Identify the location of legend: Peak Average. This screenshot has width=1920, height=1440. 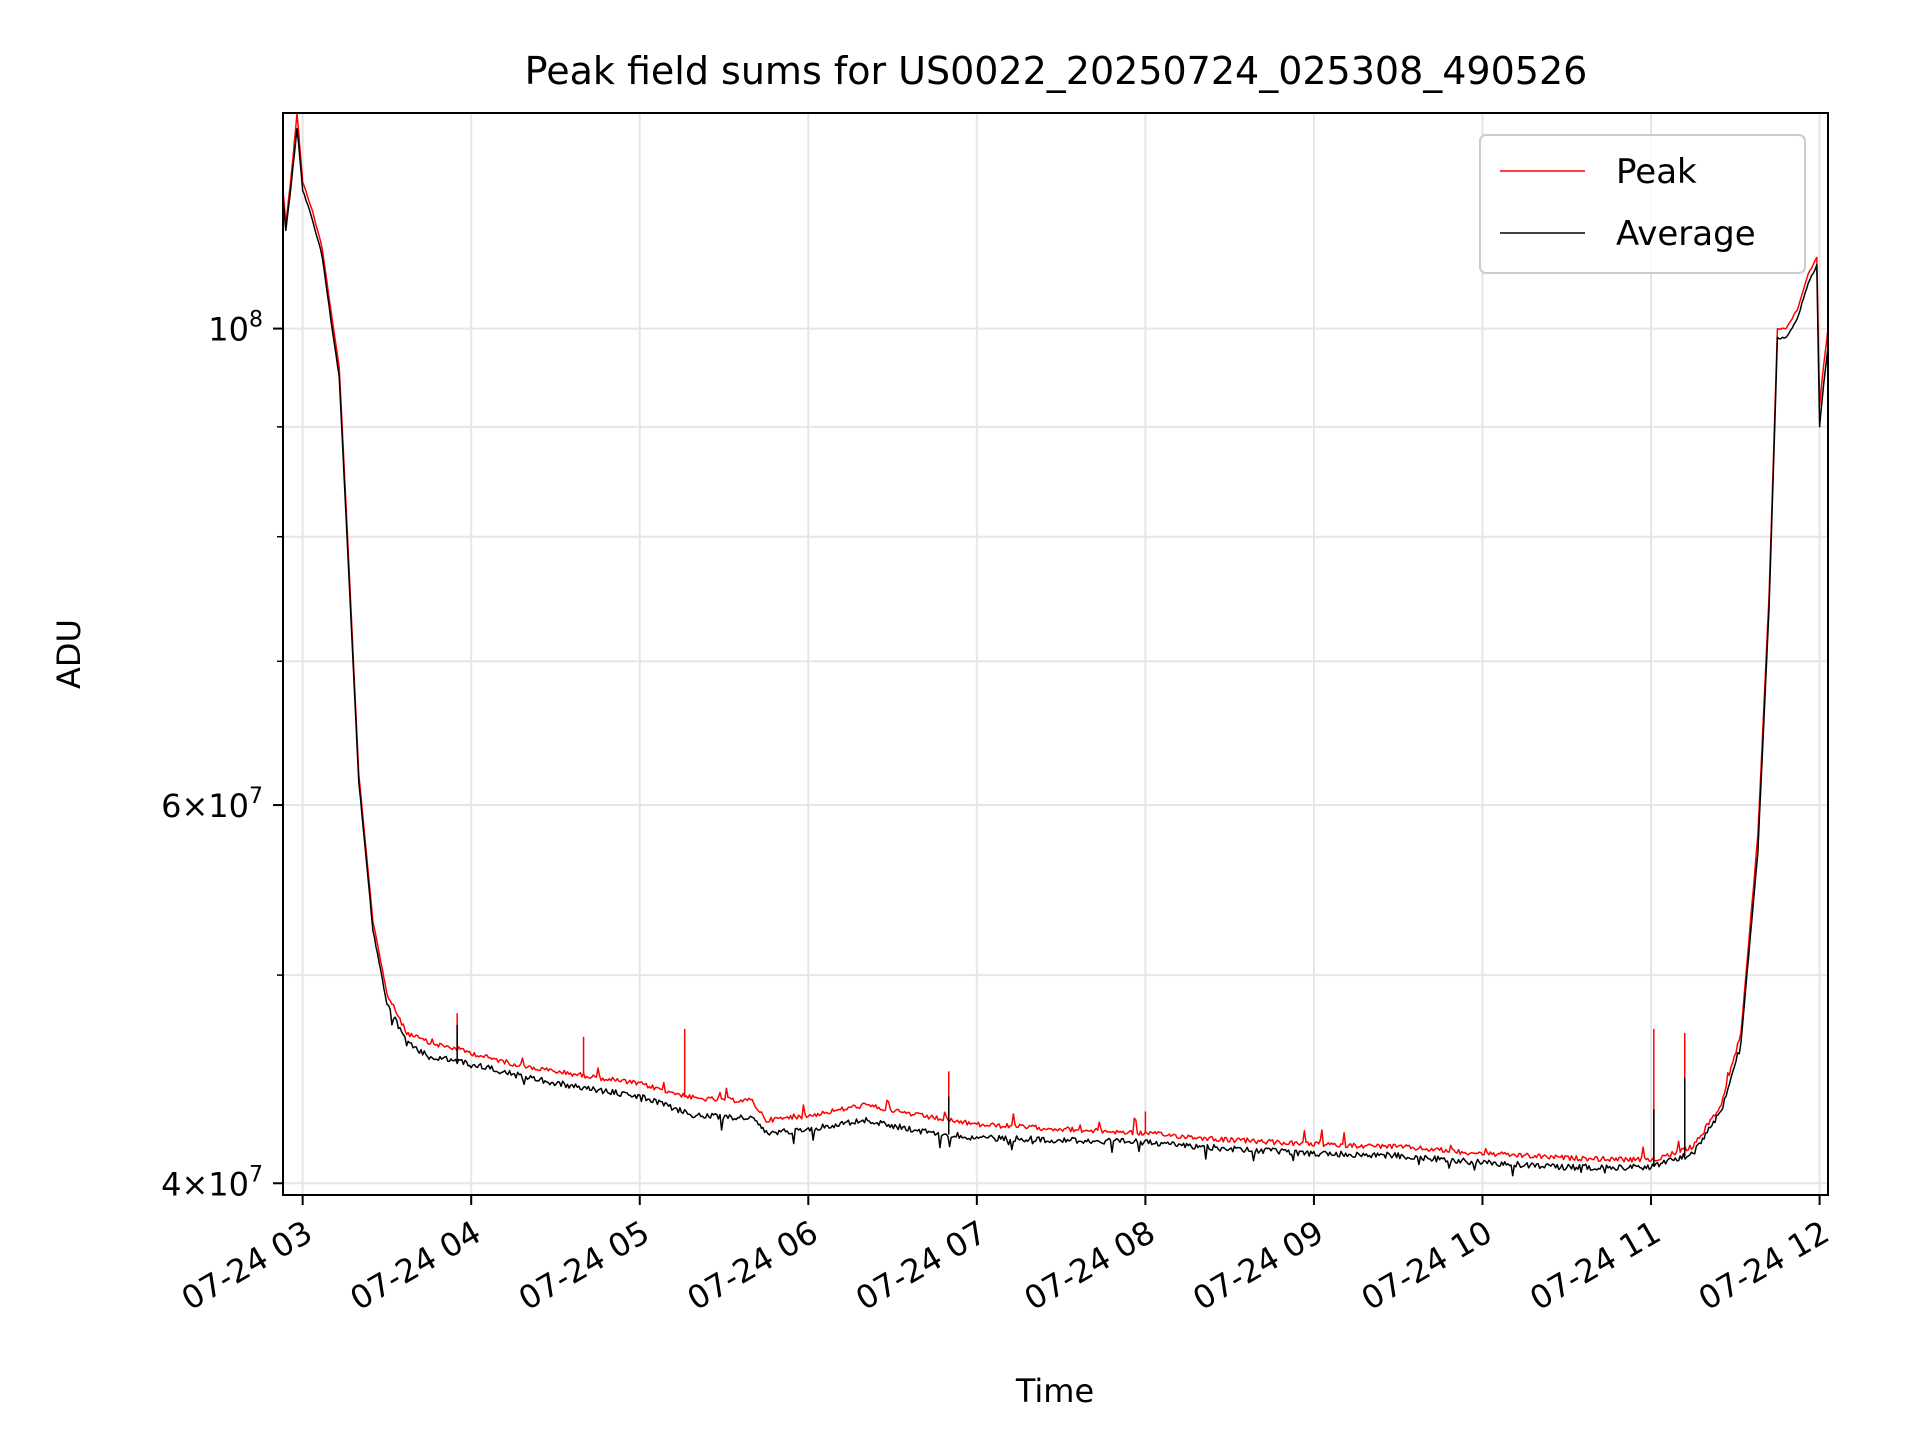
(1642, 204).